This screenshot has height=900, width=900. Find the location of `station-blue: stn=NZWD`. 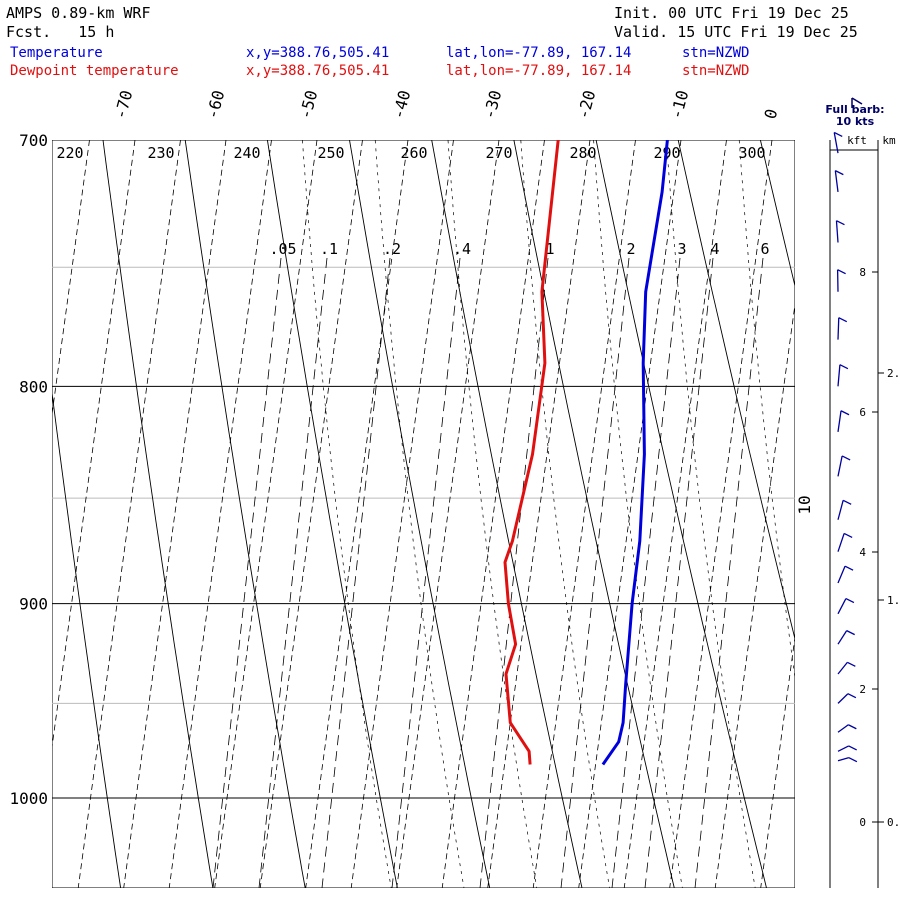

station-blue: stn=NZWD is located at coordinates (716, 53).